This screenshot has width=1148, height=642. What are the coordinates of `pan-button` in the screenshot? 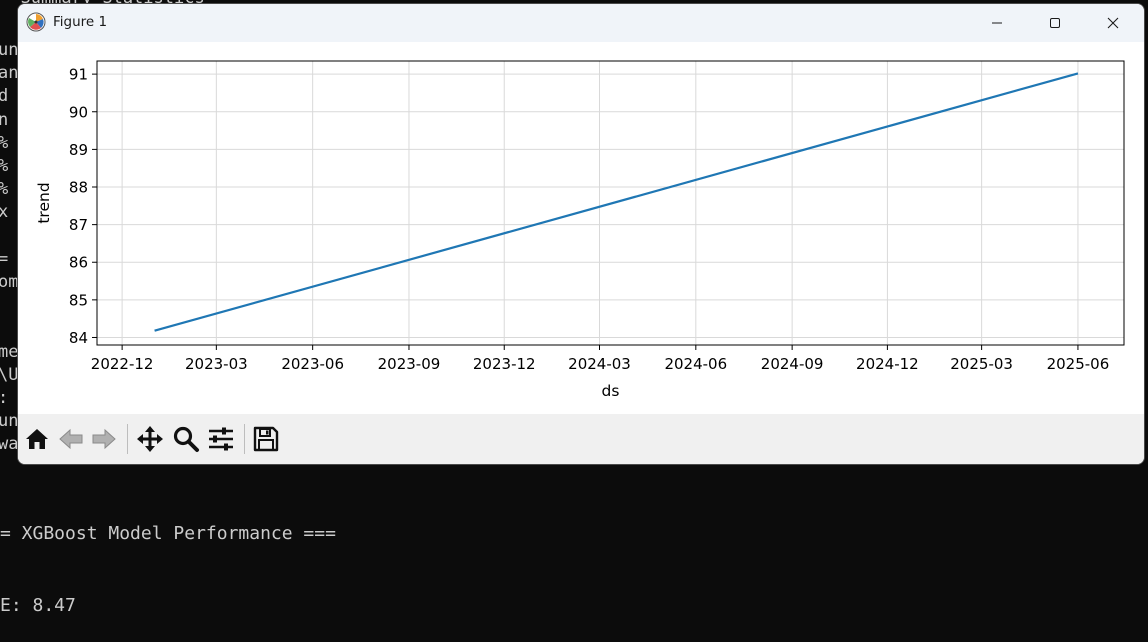 It's located at (150, 439).